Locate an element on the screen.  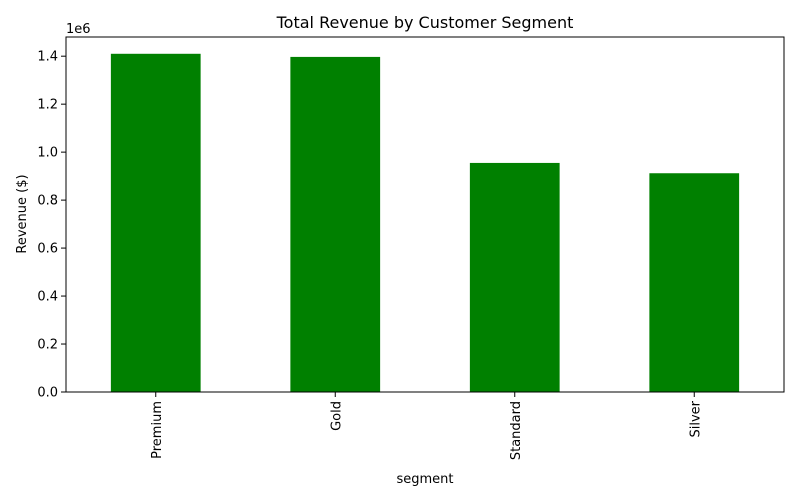
y-axis-label: Revenue ($) is located at coordinates (22, 213).